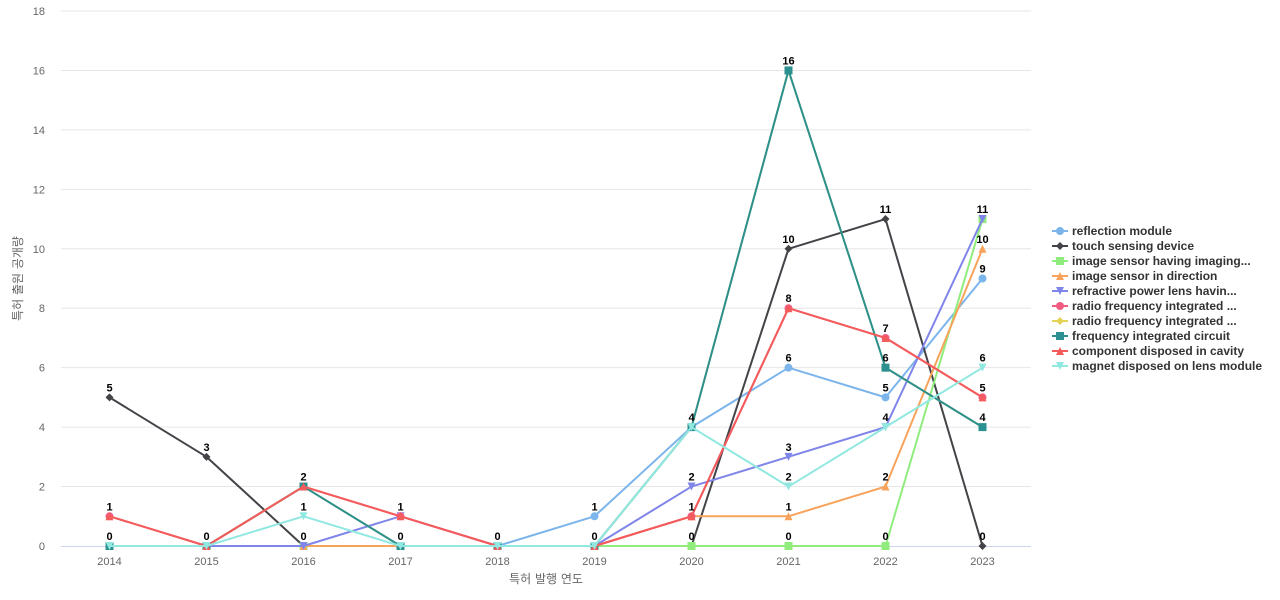 The width and height of the screenshot is (1280, 600). I want to click on y-axis-ticks: 0 2 4 6 8 10 12 14 16 18, so click(39, 279).